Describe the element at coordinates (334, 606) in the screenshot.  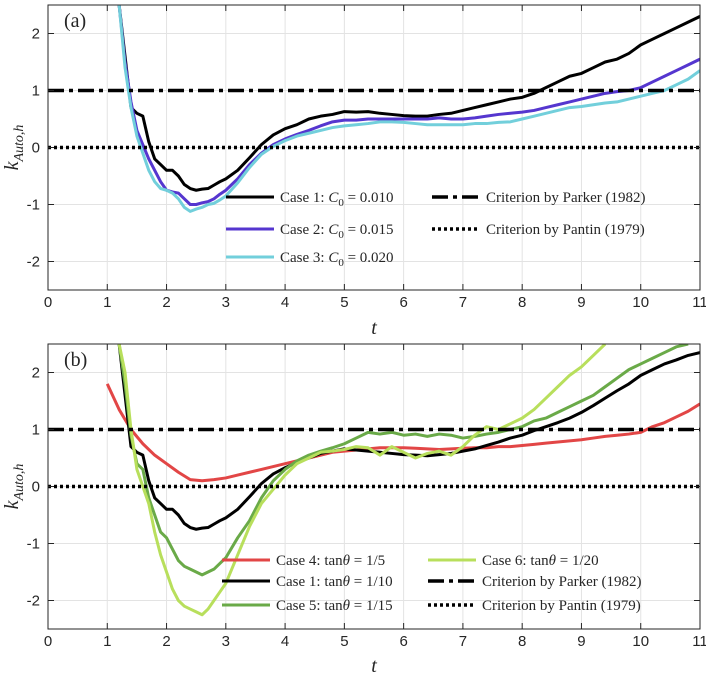
I see `legend-entry-3: Case 5: tanθ = 1/15` at that location.